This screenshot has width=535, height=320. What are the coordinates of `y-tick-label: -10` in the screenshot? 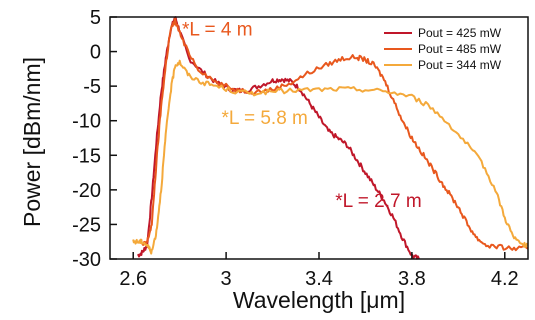 It's located at (86, 122).